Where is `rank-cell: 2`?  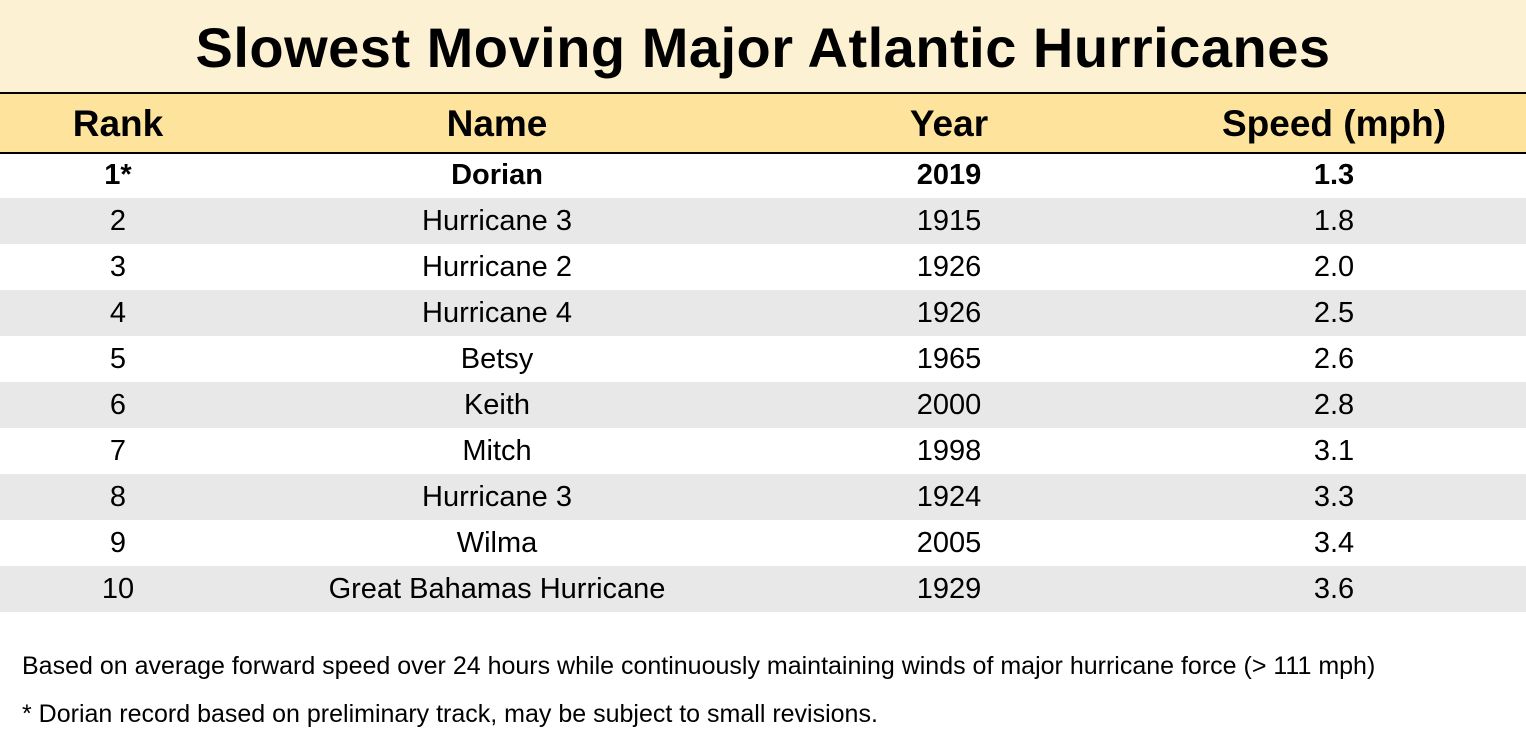
rank-cell: 2 is located at coordinates (118, 221).